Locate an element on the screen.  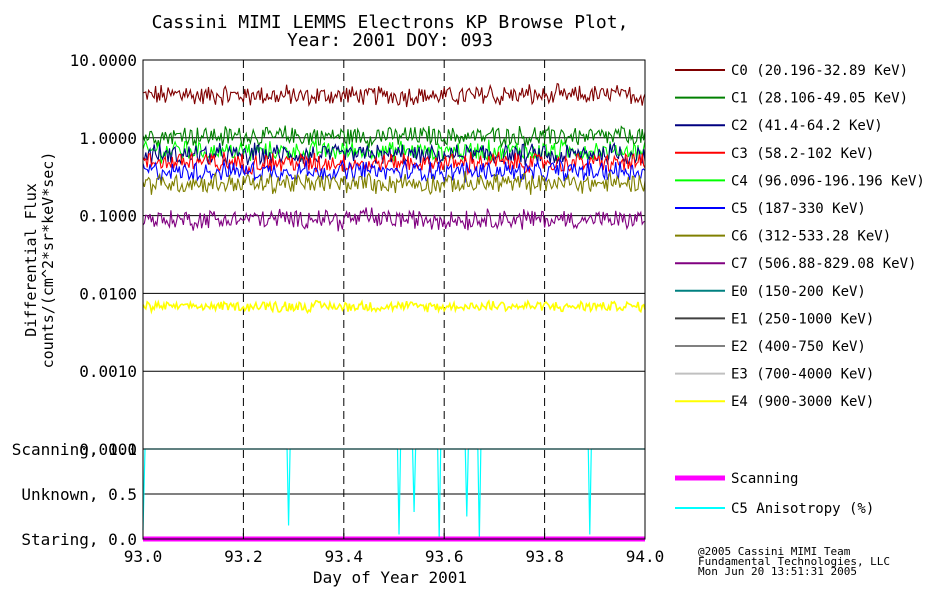
legend-label: C0 (20.196-32.89 KeV) is located at coordinates (819, 71).